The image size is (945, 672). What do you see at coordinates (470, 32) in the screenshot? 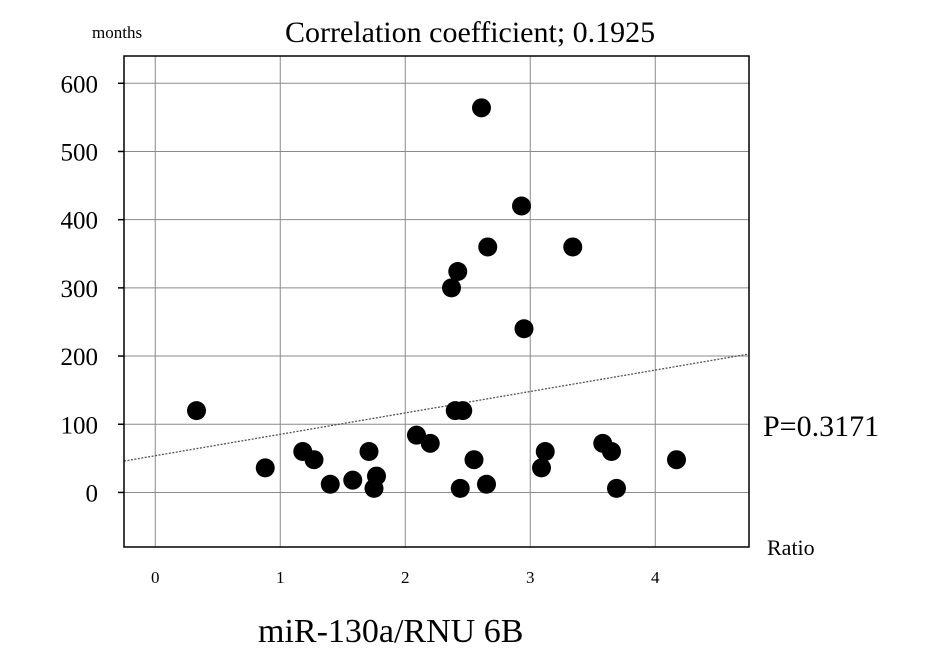
I see `chart-title: Correlation coefficient; 0.1925` at bounding box center [470, 32].